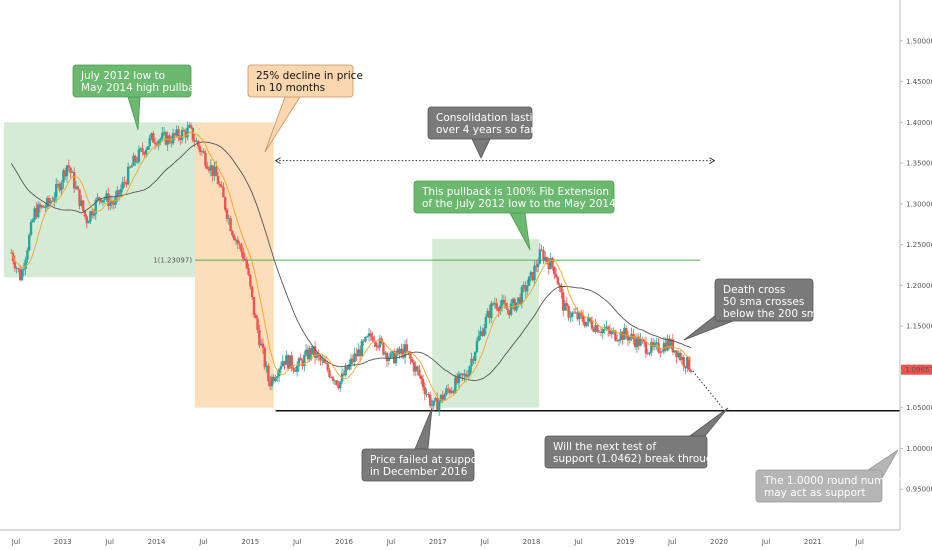  I want to click on consolidation-text: Consolidation lasting over 4 years so far, so click(491, 124).